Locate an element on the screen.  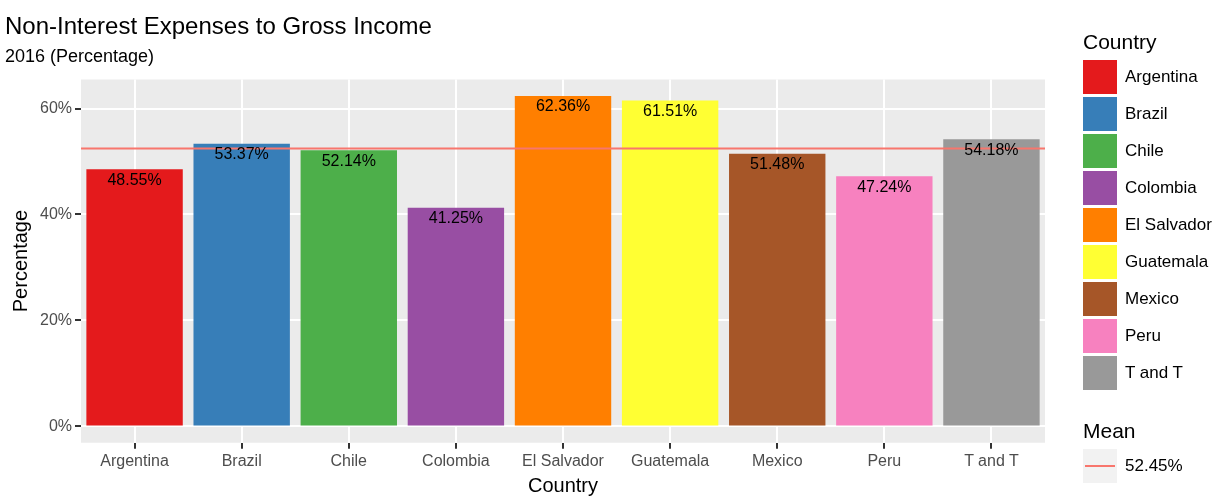
x-tick-label: Chile is located at coordinates (349, 460).